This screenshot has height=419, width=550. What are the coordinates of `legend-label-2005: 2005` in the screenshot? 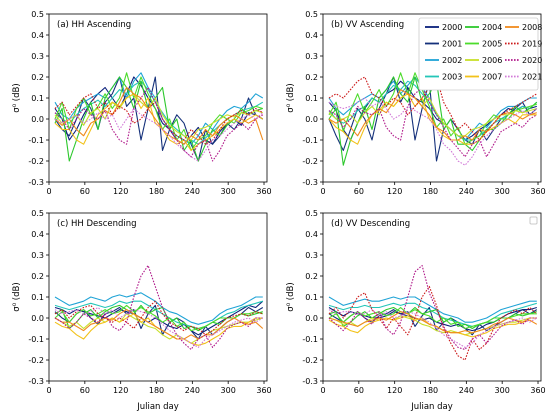 It's located at (492, 44).